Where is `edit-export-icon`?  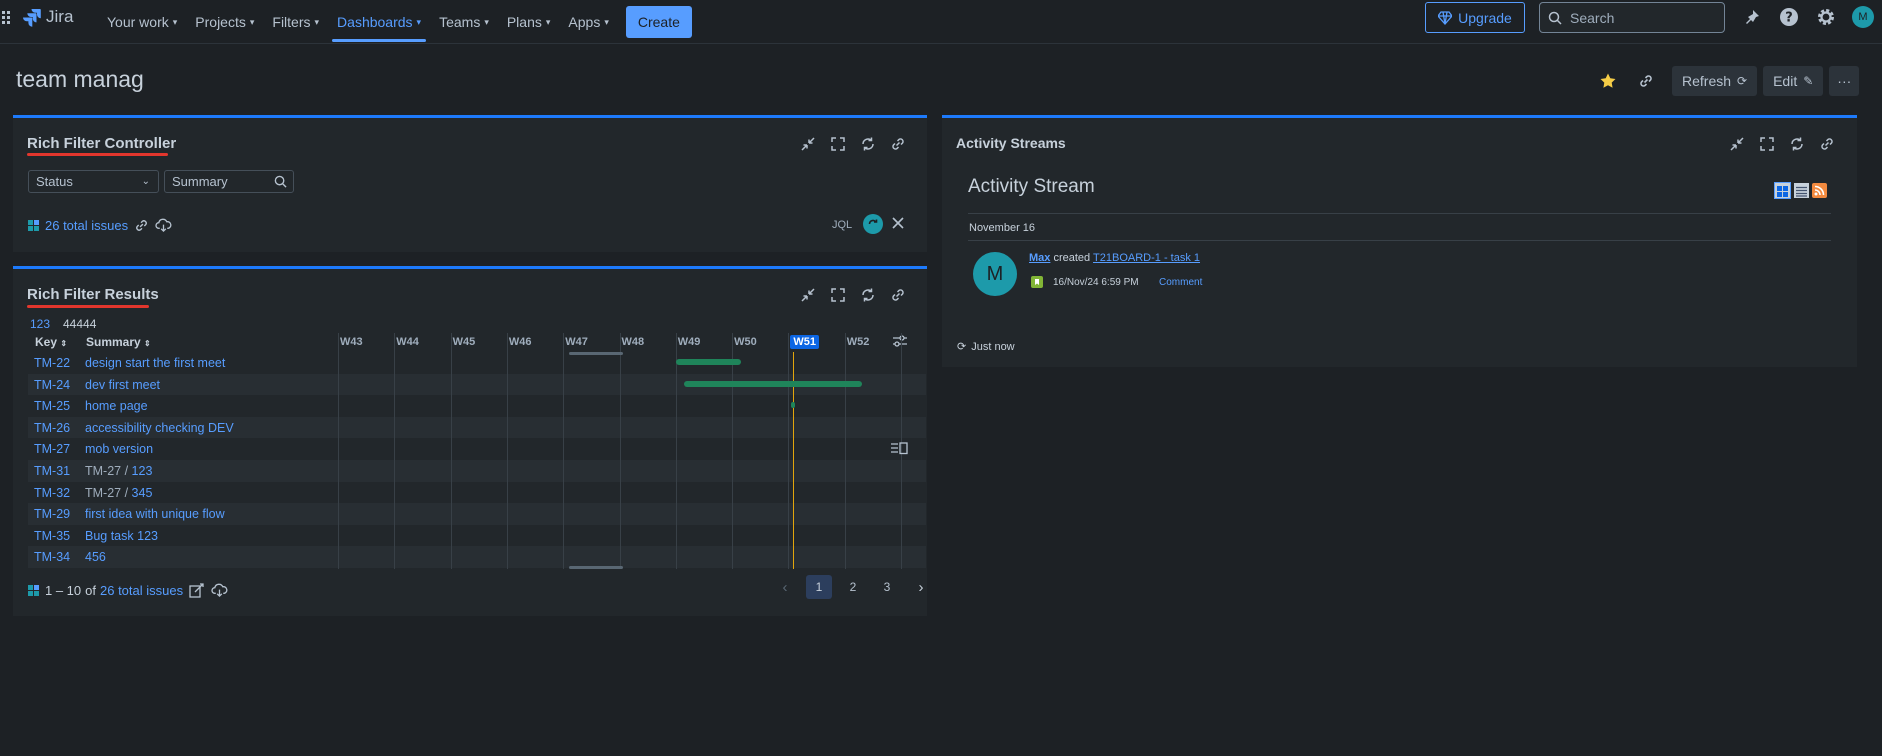 edit-export-icon is located at coordinates (197, 590).